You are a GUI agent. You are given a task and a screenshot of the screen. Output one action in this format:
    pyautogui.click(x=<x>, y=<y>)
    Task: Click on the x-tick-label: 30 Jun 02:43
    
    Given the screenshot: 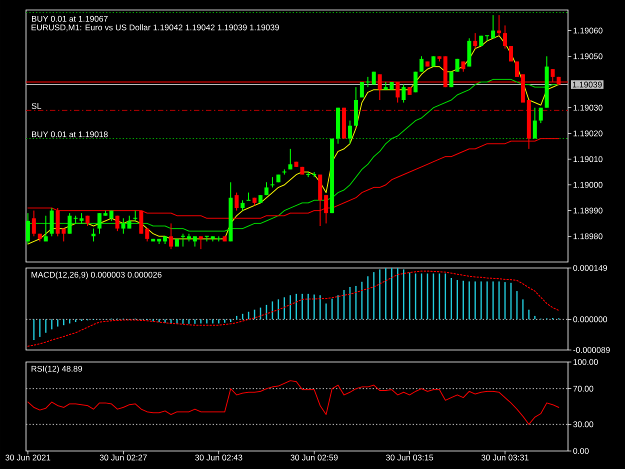 What is the action you would take?
    pyautogui.click(x=218, y=457)
    